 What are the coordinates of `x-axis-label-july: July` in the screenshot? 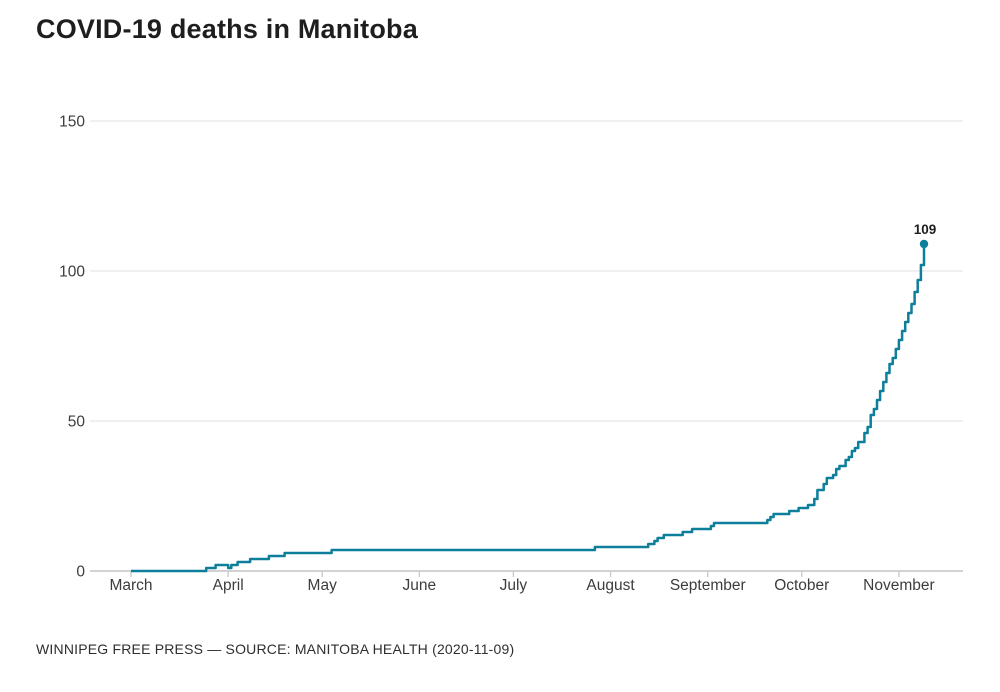 It's located at (514, 585).